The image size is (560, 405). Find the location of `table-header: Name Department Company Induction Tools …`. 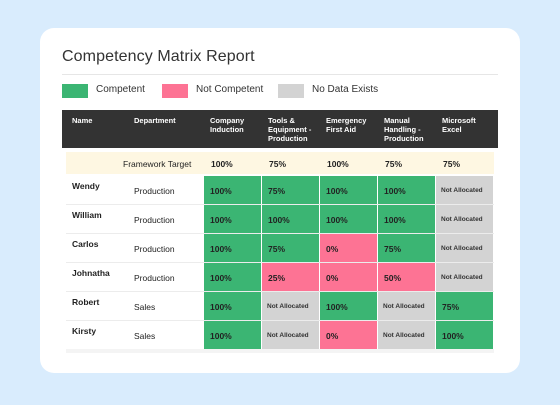

table-header: Name Department Company Induction Tools … is located at coordinates (280, 129).